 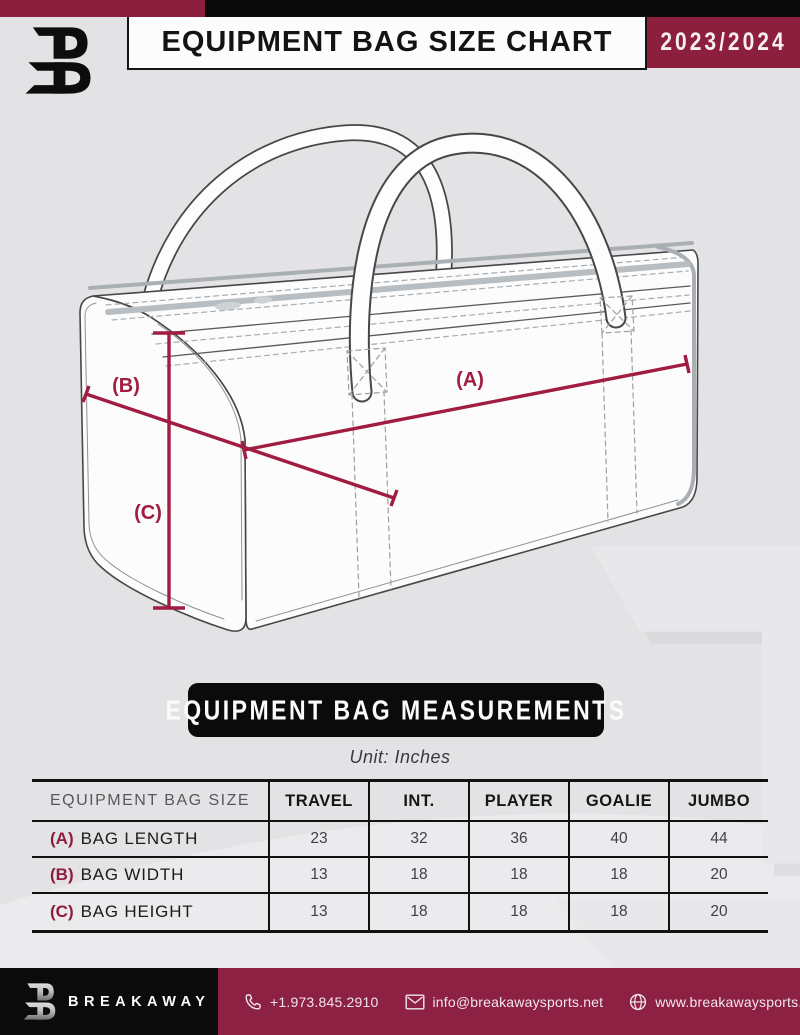 I want to click on website-url: www.breakawaysports.net, so click(x=727, y=1001).